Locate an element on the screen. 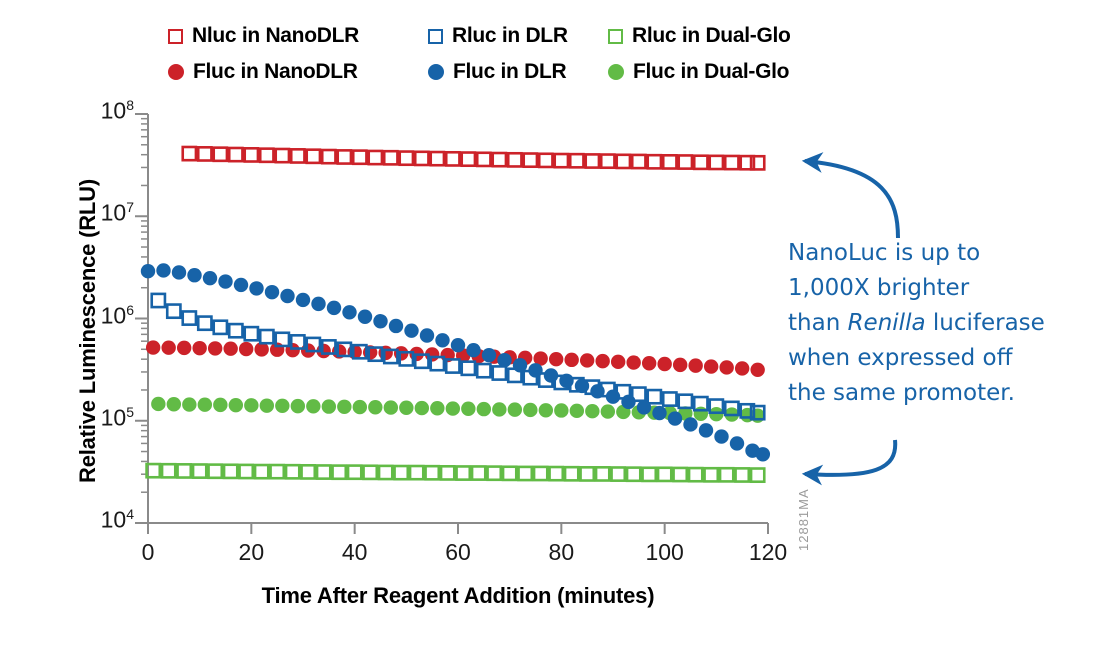  x-axis-tick-label: 0 is located at coordinates (148, 552).